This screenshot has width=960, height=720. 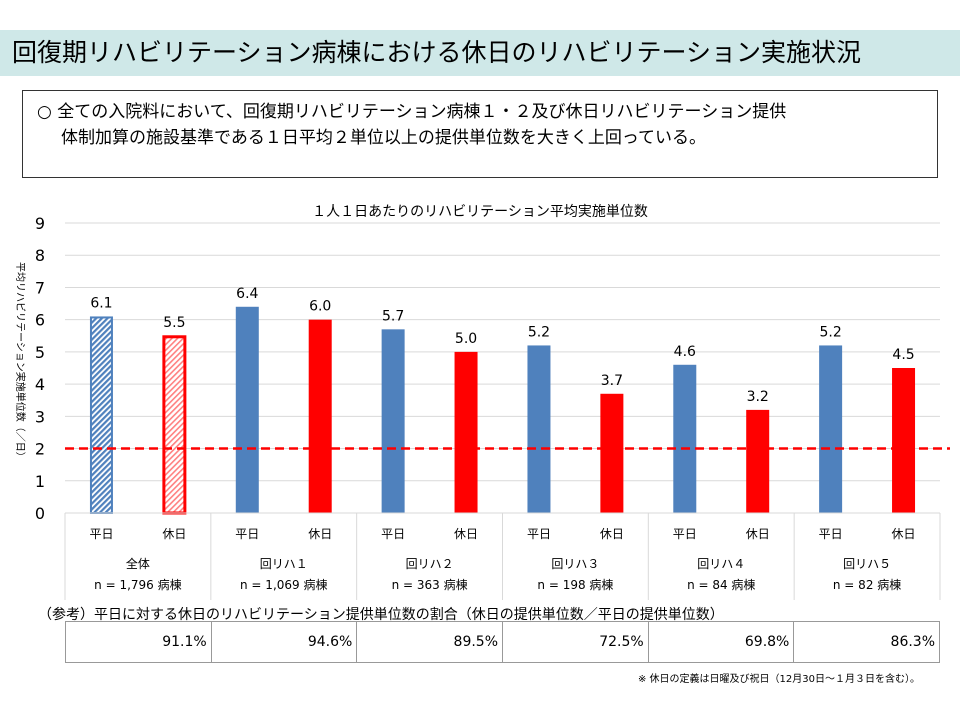 I want to click on y-tick-label: 3, so click(x=40, y=416).